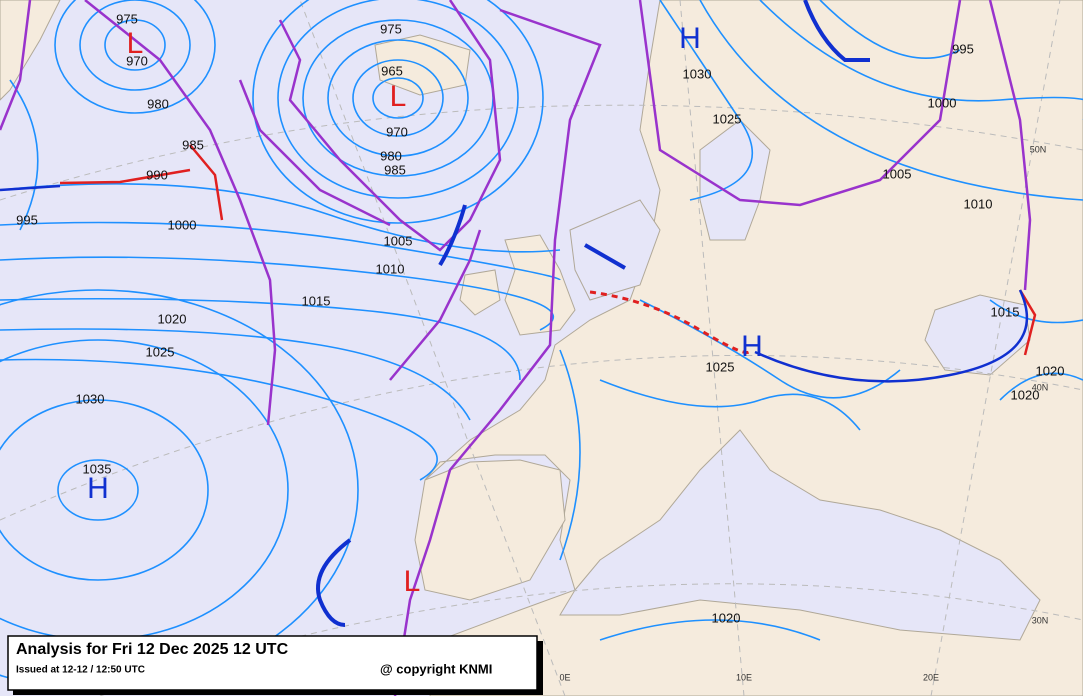  I want to click on isobar-label: 1035, so click(97, 468).